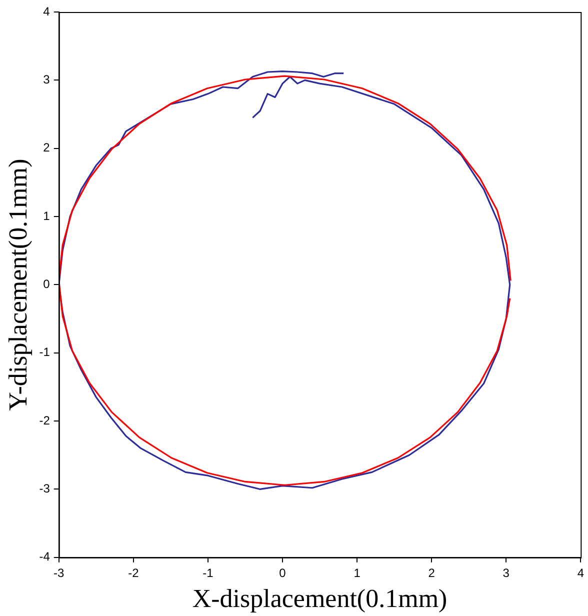 The width and height of the screenshot is (588, 616). Describe the element at coordinates (320, 599) in the screenshot. I see `x-axis-title: X-displacement(0.1mm)` at that location.